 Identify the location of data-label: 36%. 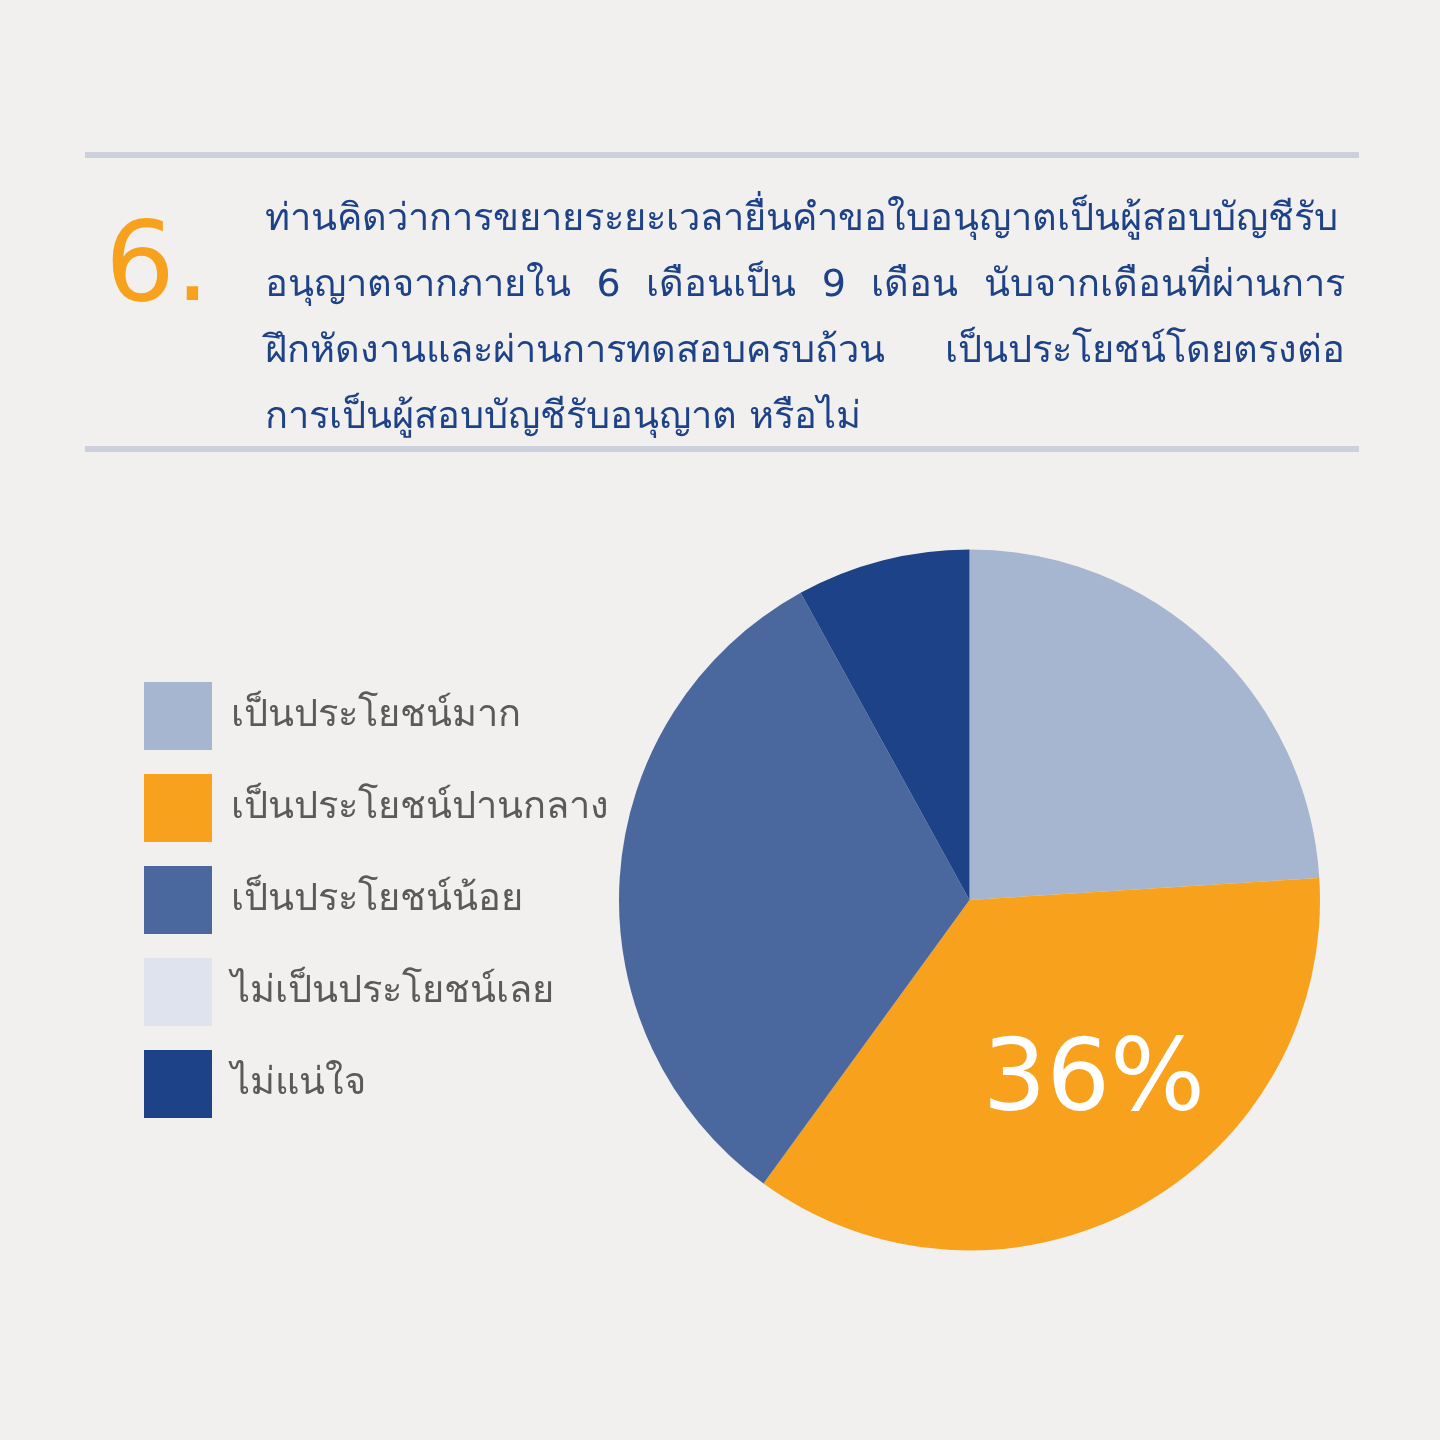
(1094, 1075).